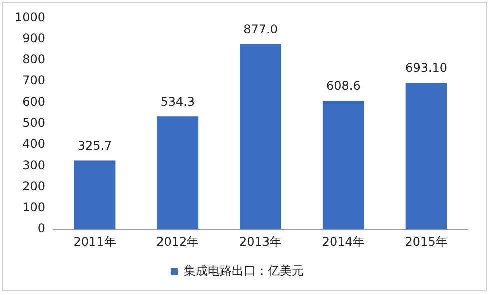 The height and width of the screenshot is (295, 491). Describe the element at coordinates (95, 145) in the screenshot. I see `text: 325.7` at that location.